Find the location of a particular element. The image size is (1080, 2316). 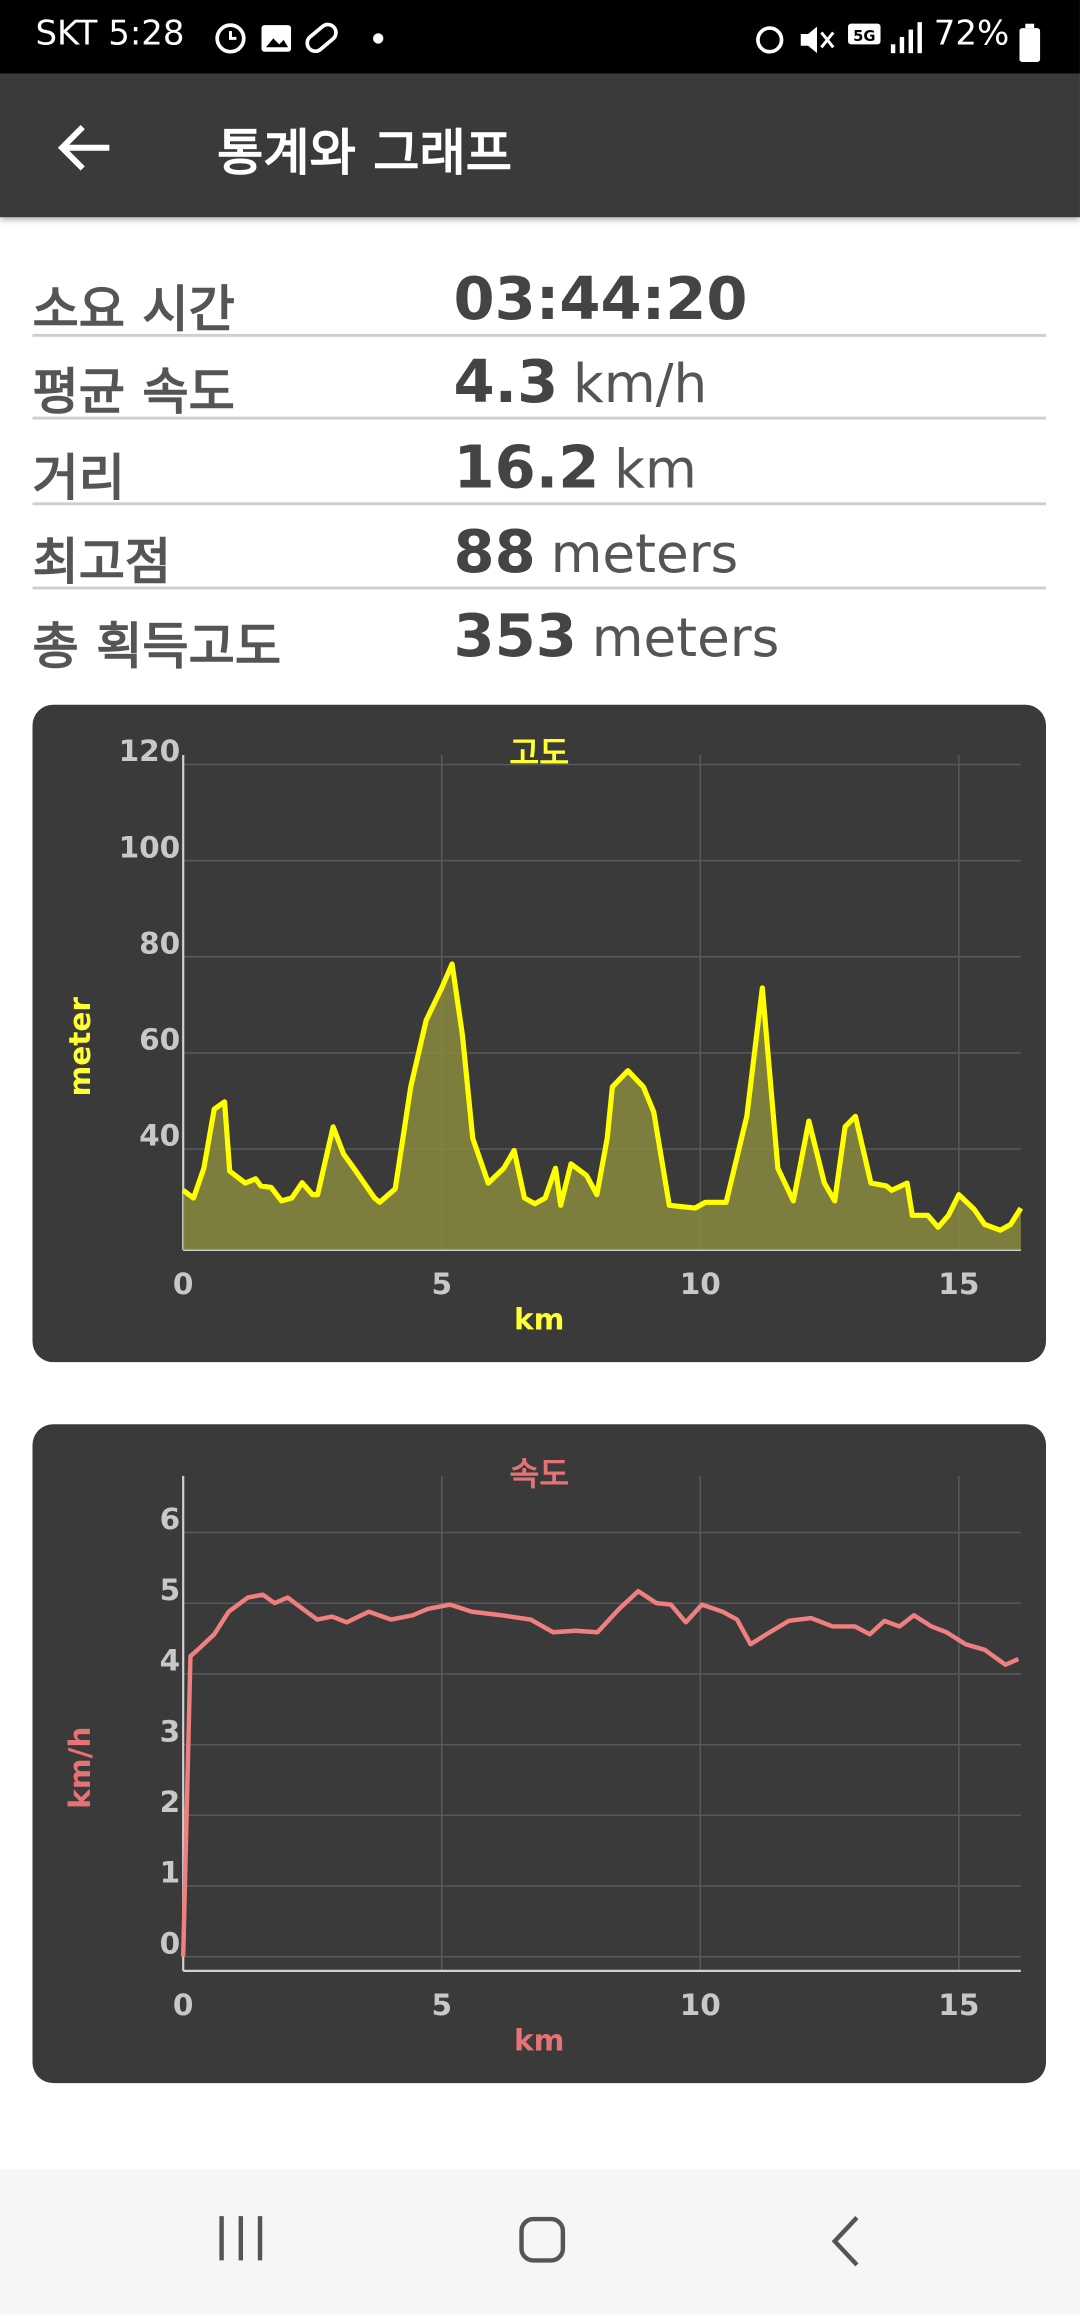

stat-unit: km is located at coordinates (655, 470).